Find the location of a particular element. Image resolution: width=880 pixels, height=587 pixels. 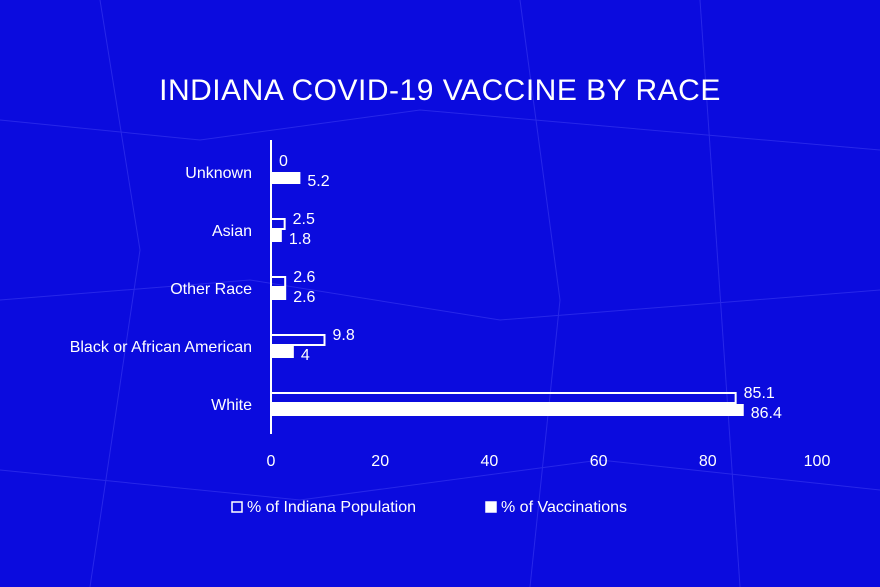

y-tick-label: Black or African American is located at coordinates (161, 347).